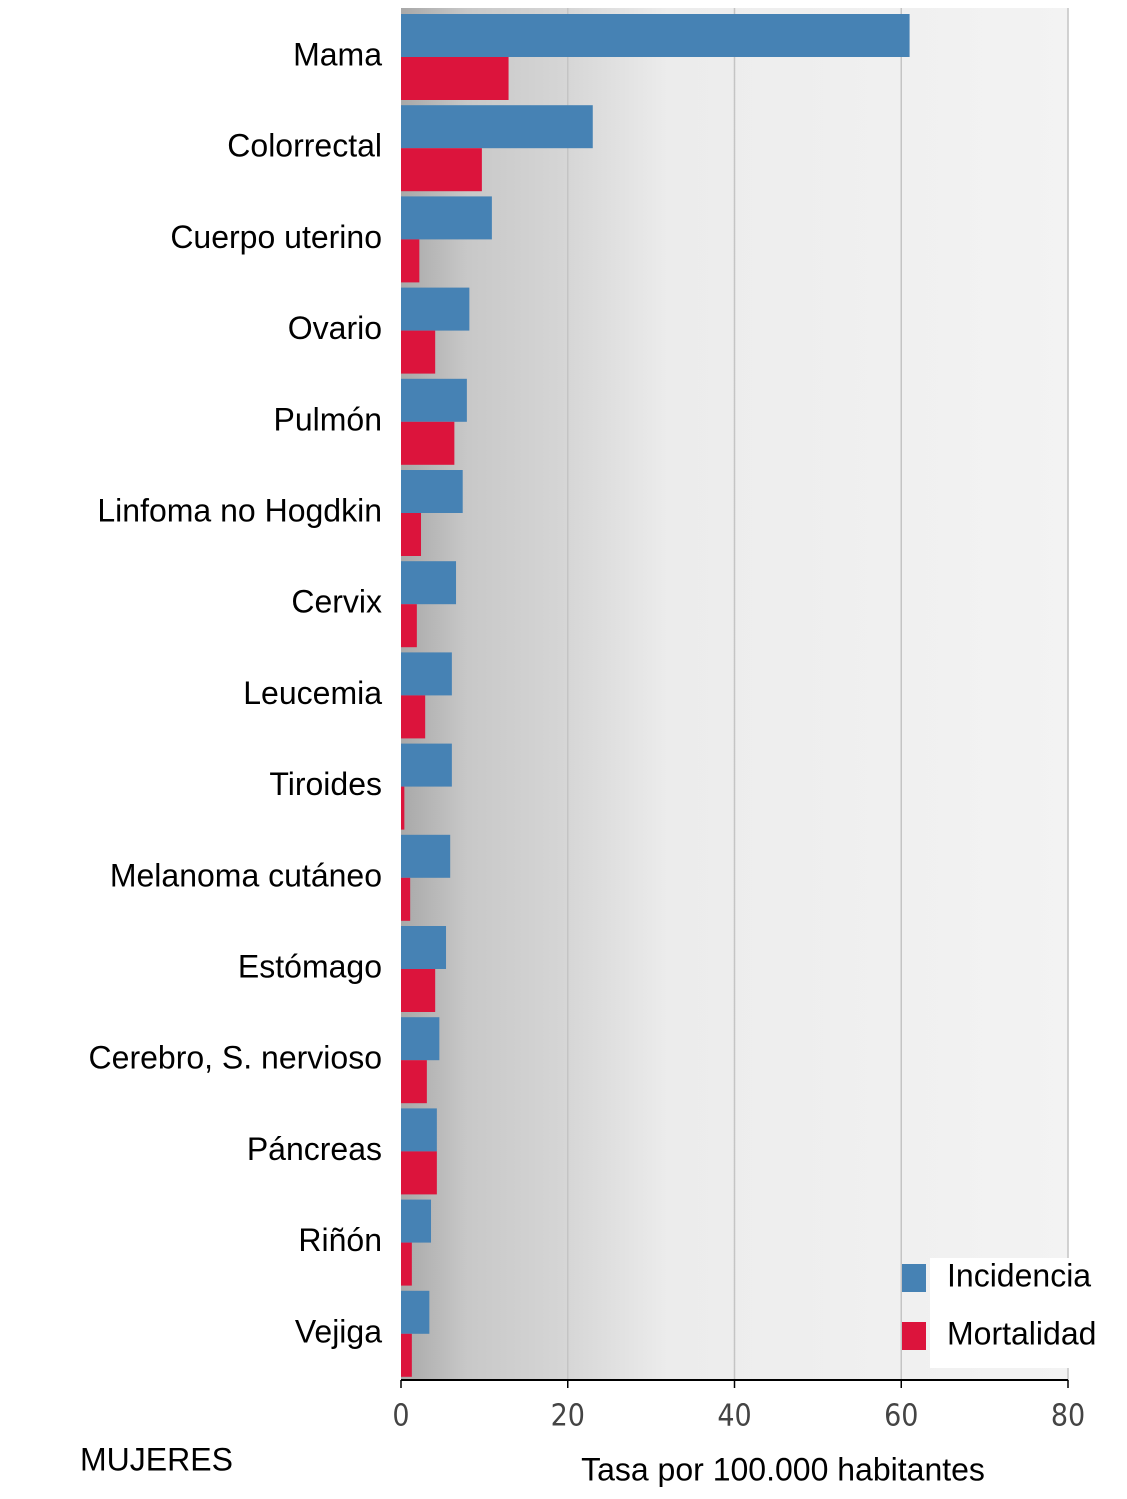 Image resolution: width=1127 pixels, height=1499 pixels. What do you see at coordinates (336, 602) in the screenshot?
I see `y-tick-label: Cervix` at bounding box center [336, 602].